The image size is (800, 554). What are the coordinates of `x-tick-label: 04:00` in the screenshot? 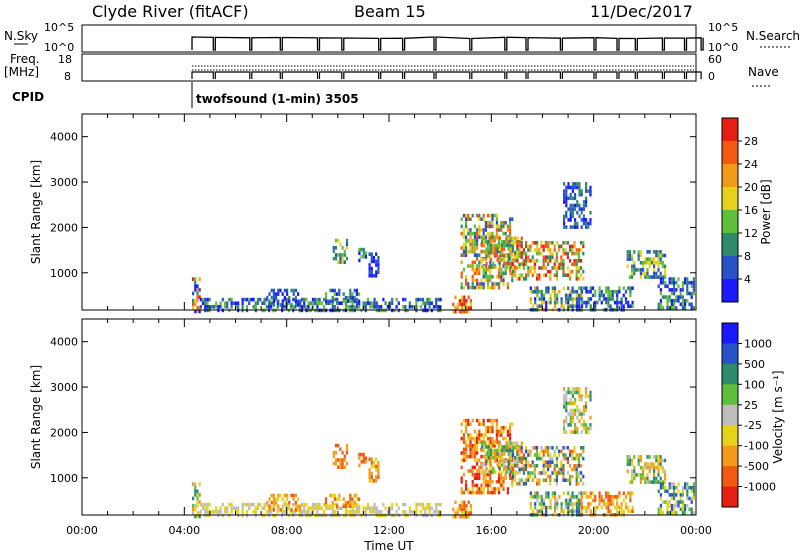 It's located at (184, 530).